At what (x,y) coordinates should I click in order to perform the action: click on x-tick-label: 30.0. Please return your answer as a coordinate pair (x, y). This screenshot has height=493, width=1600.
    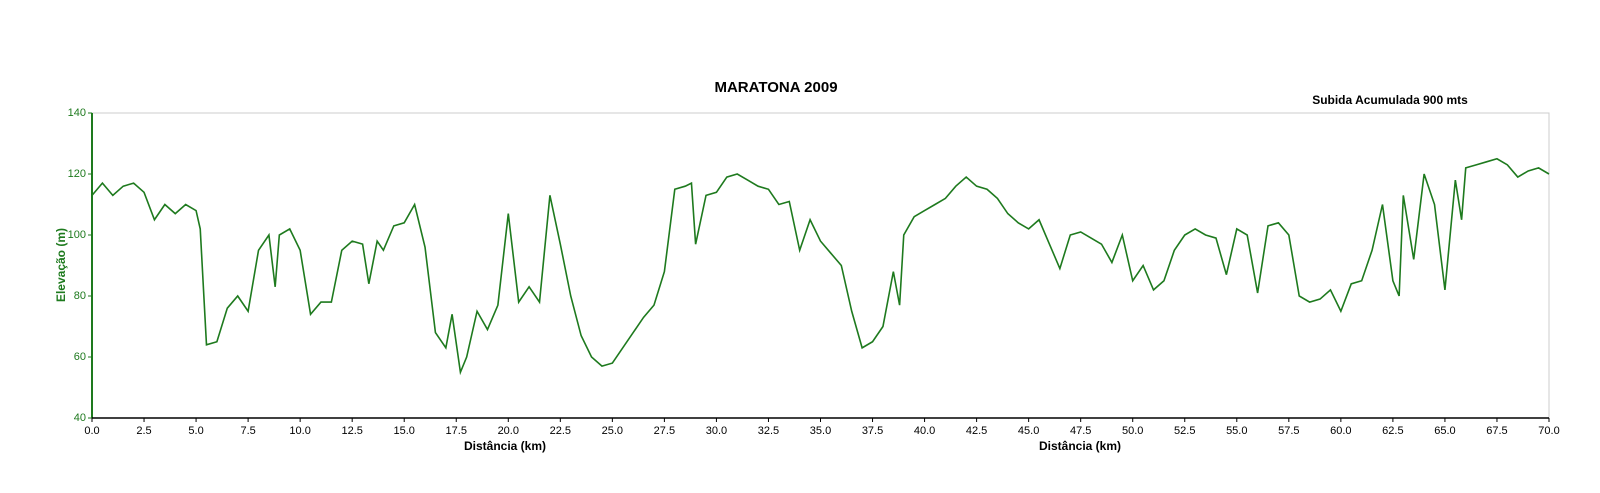
    Looking at the image, I should click on (716, 431).